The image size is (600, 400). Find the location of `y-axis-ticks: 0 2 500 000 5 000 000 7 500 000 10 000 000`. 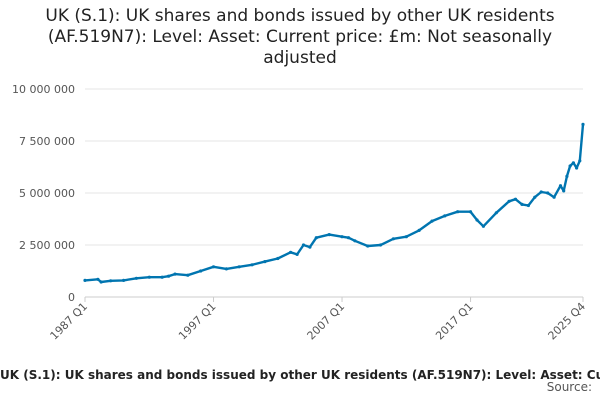

y-axis-ticks: 0 2 500 000 5 000 000 7 500 000 10 000 000 is located at coordinates (43, 193).